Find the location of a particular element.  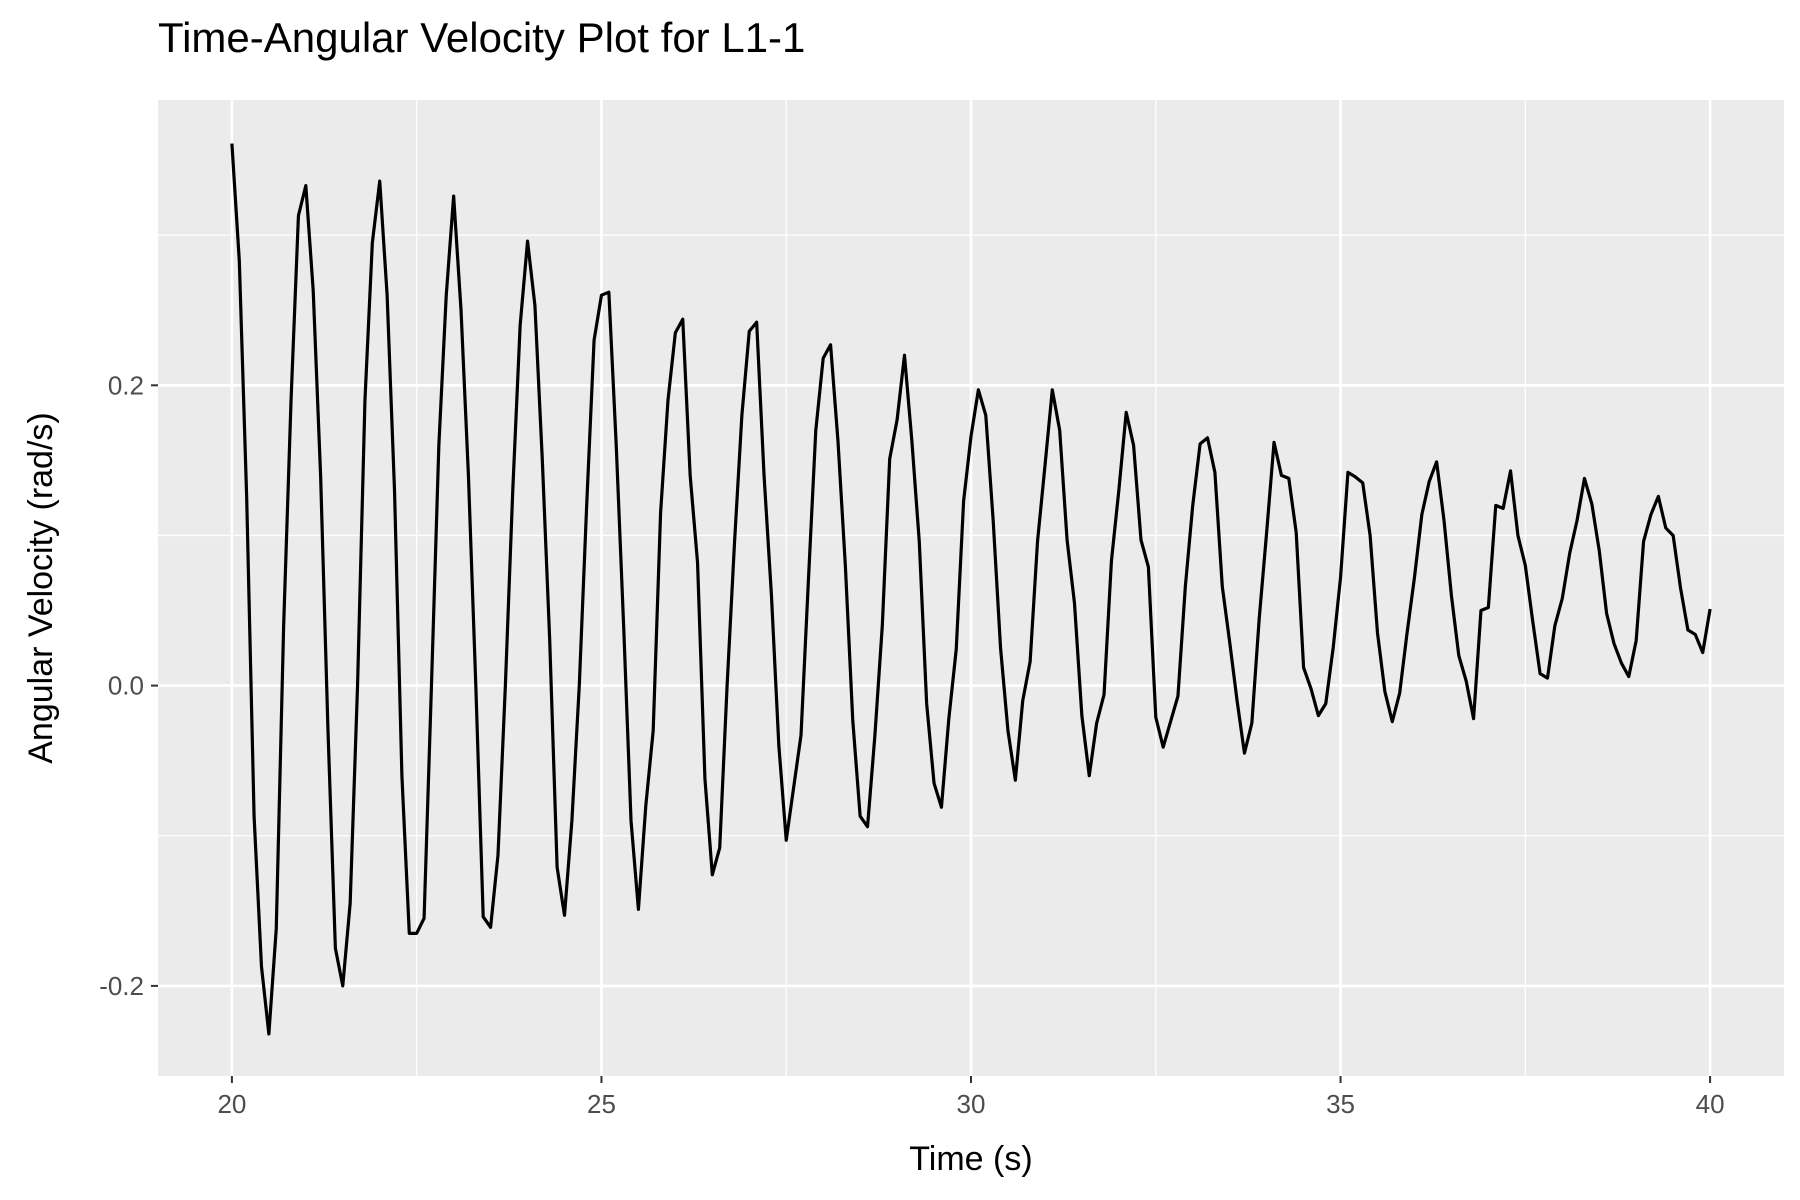

y-tick-label: -0.2 is located at coordinates (121, 986).